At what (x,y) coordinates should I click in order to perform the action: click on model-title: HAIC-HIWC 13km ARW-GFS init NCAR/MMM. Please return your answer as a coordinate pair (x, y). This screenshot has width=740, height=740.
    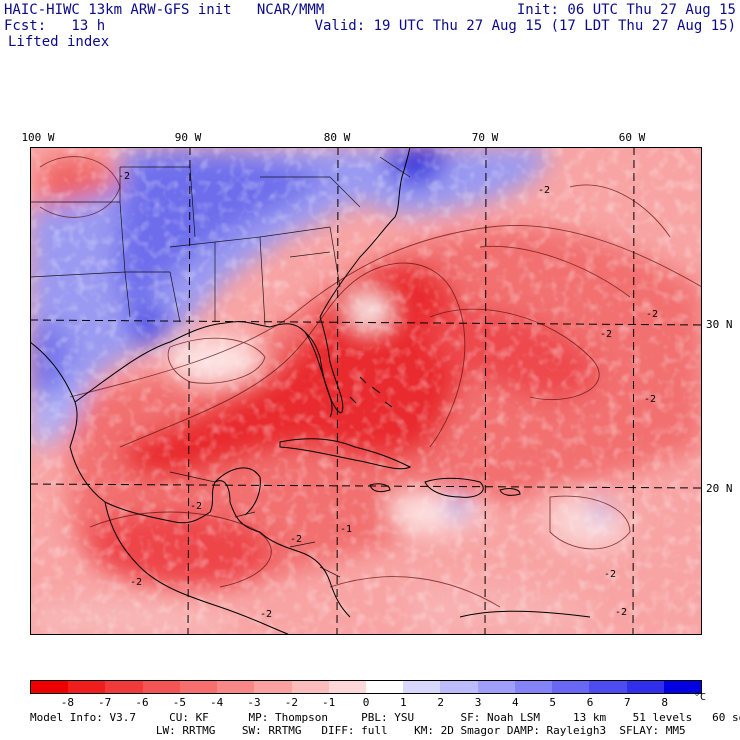
    Looking at the image, I should click on (164, 10).